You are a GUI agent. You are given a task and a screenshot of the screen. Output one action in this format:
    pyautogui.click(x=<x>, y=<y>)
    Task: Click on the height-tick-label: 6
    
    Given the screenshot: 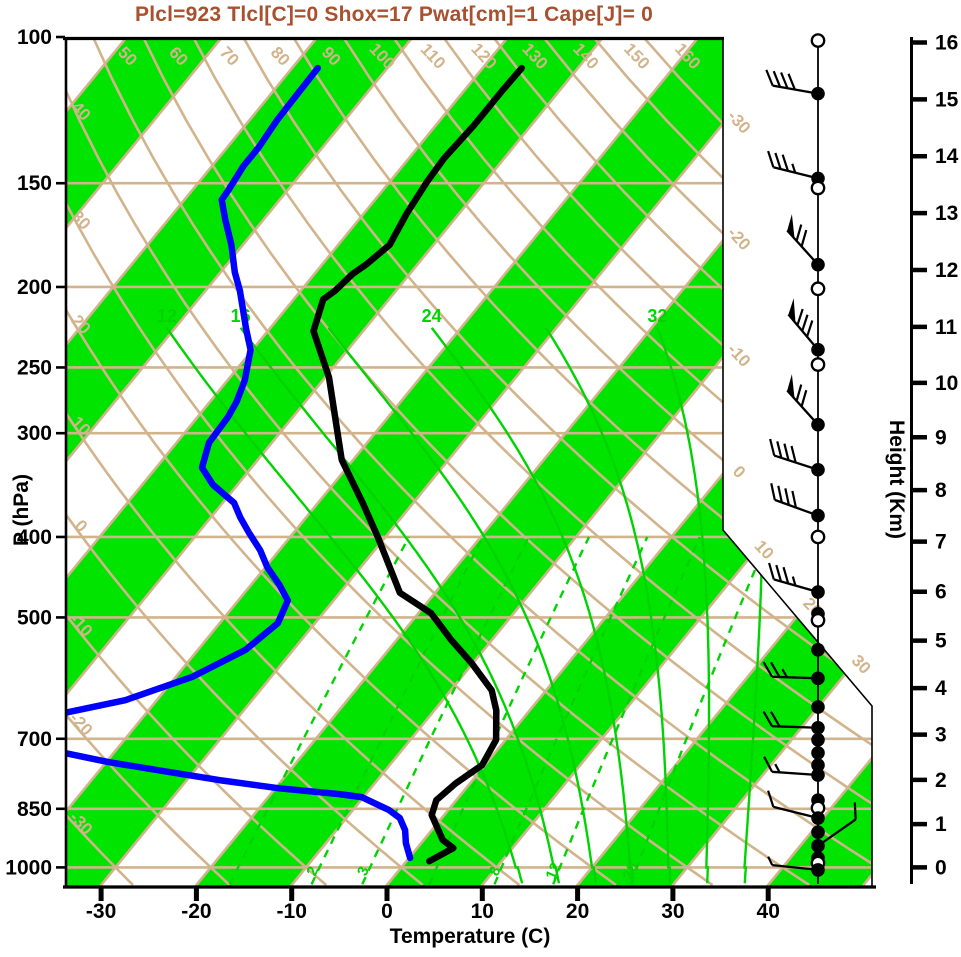 What is the action you would take?
    pyautogui.click(x=941, y=592)
    